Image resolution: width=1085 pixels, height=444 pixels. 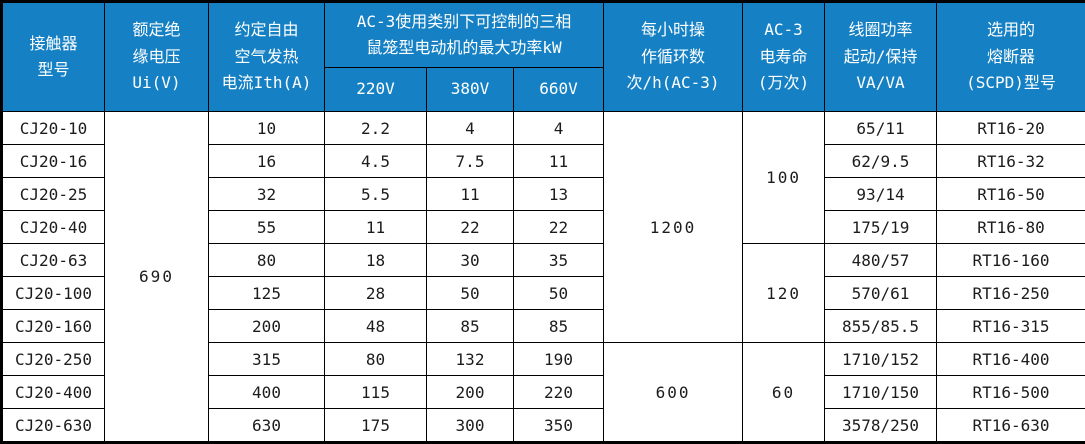 I want to click on cell-power-660v: 50, so click(x=559, y=293).